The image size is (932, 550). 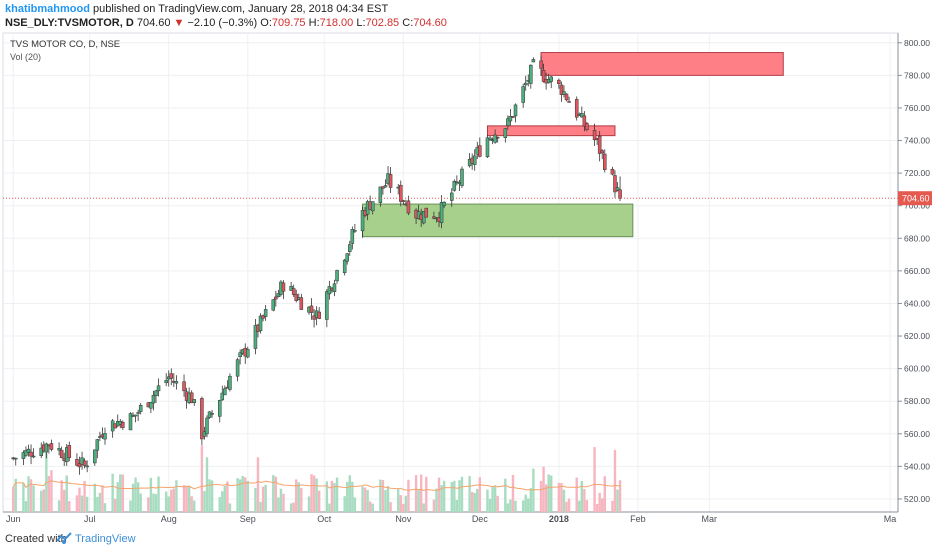 I want to click on y-tick-label: 680.00, so click(x=917, y=238).